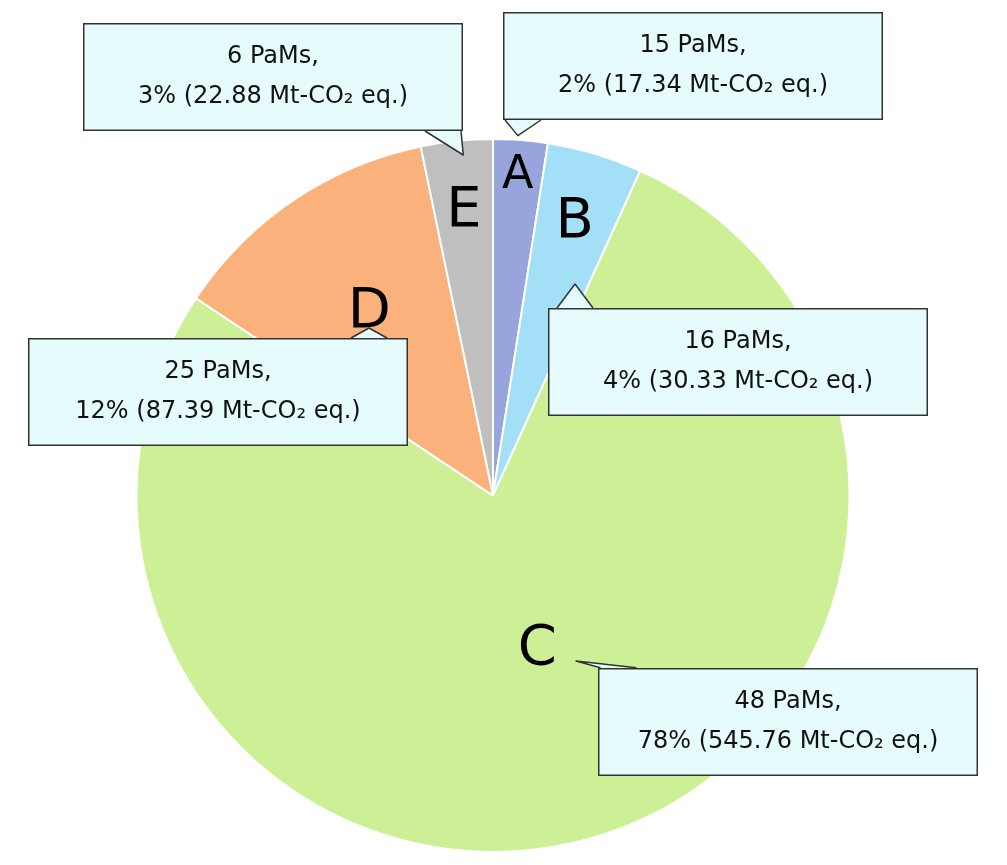  Describe the element at coordinates (693, 64) in the screenshot. I see `data-label: 15 PaMs, 2% (17.34 Mt-CO₂ eq.)` at that location.